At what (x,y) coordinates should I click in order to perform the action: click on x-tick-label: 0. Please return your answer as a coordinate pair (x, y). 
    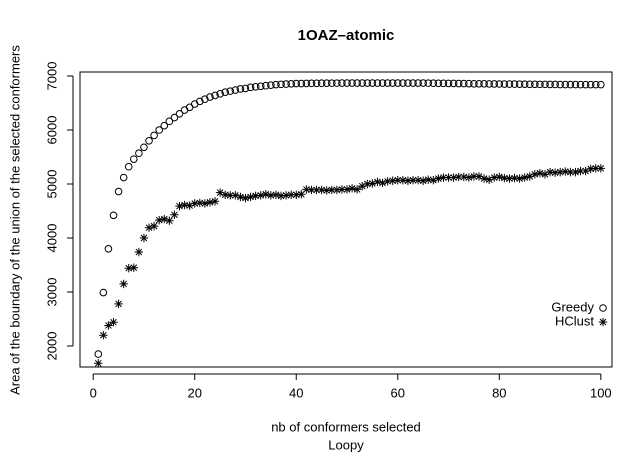
    Looking at the image, I should click on (93, 392).